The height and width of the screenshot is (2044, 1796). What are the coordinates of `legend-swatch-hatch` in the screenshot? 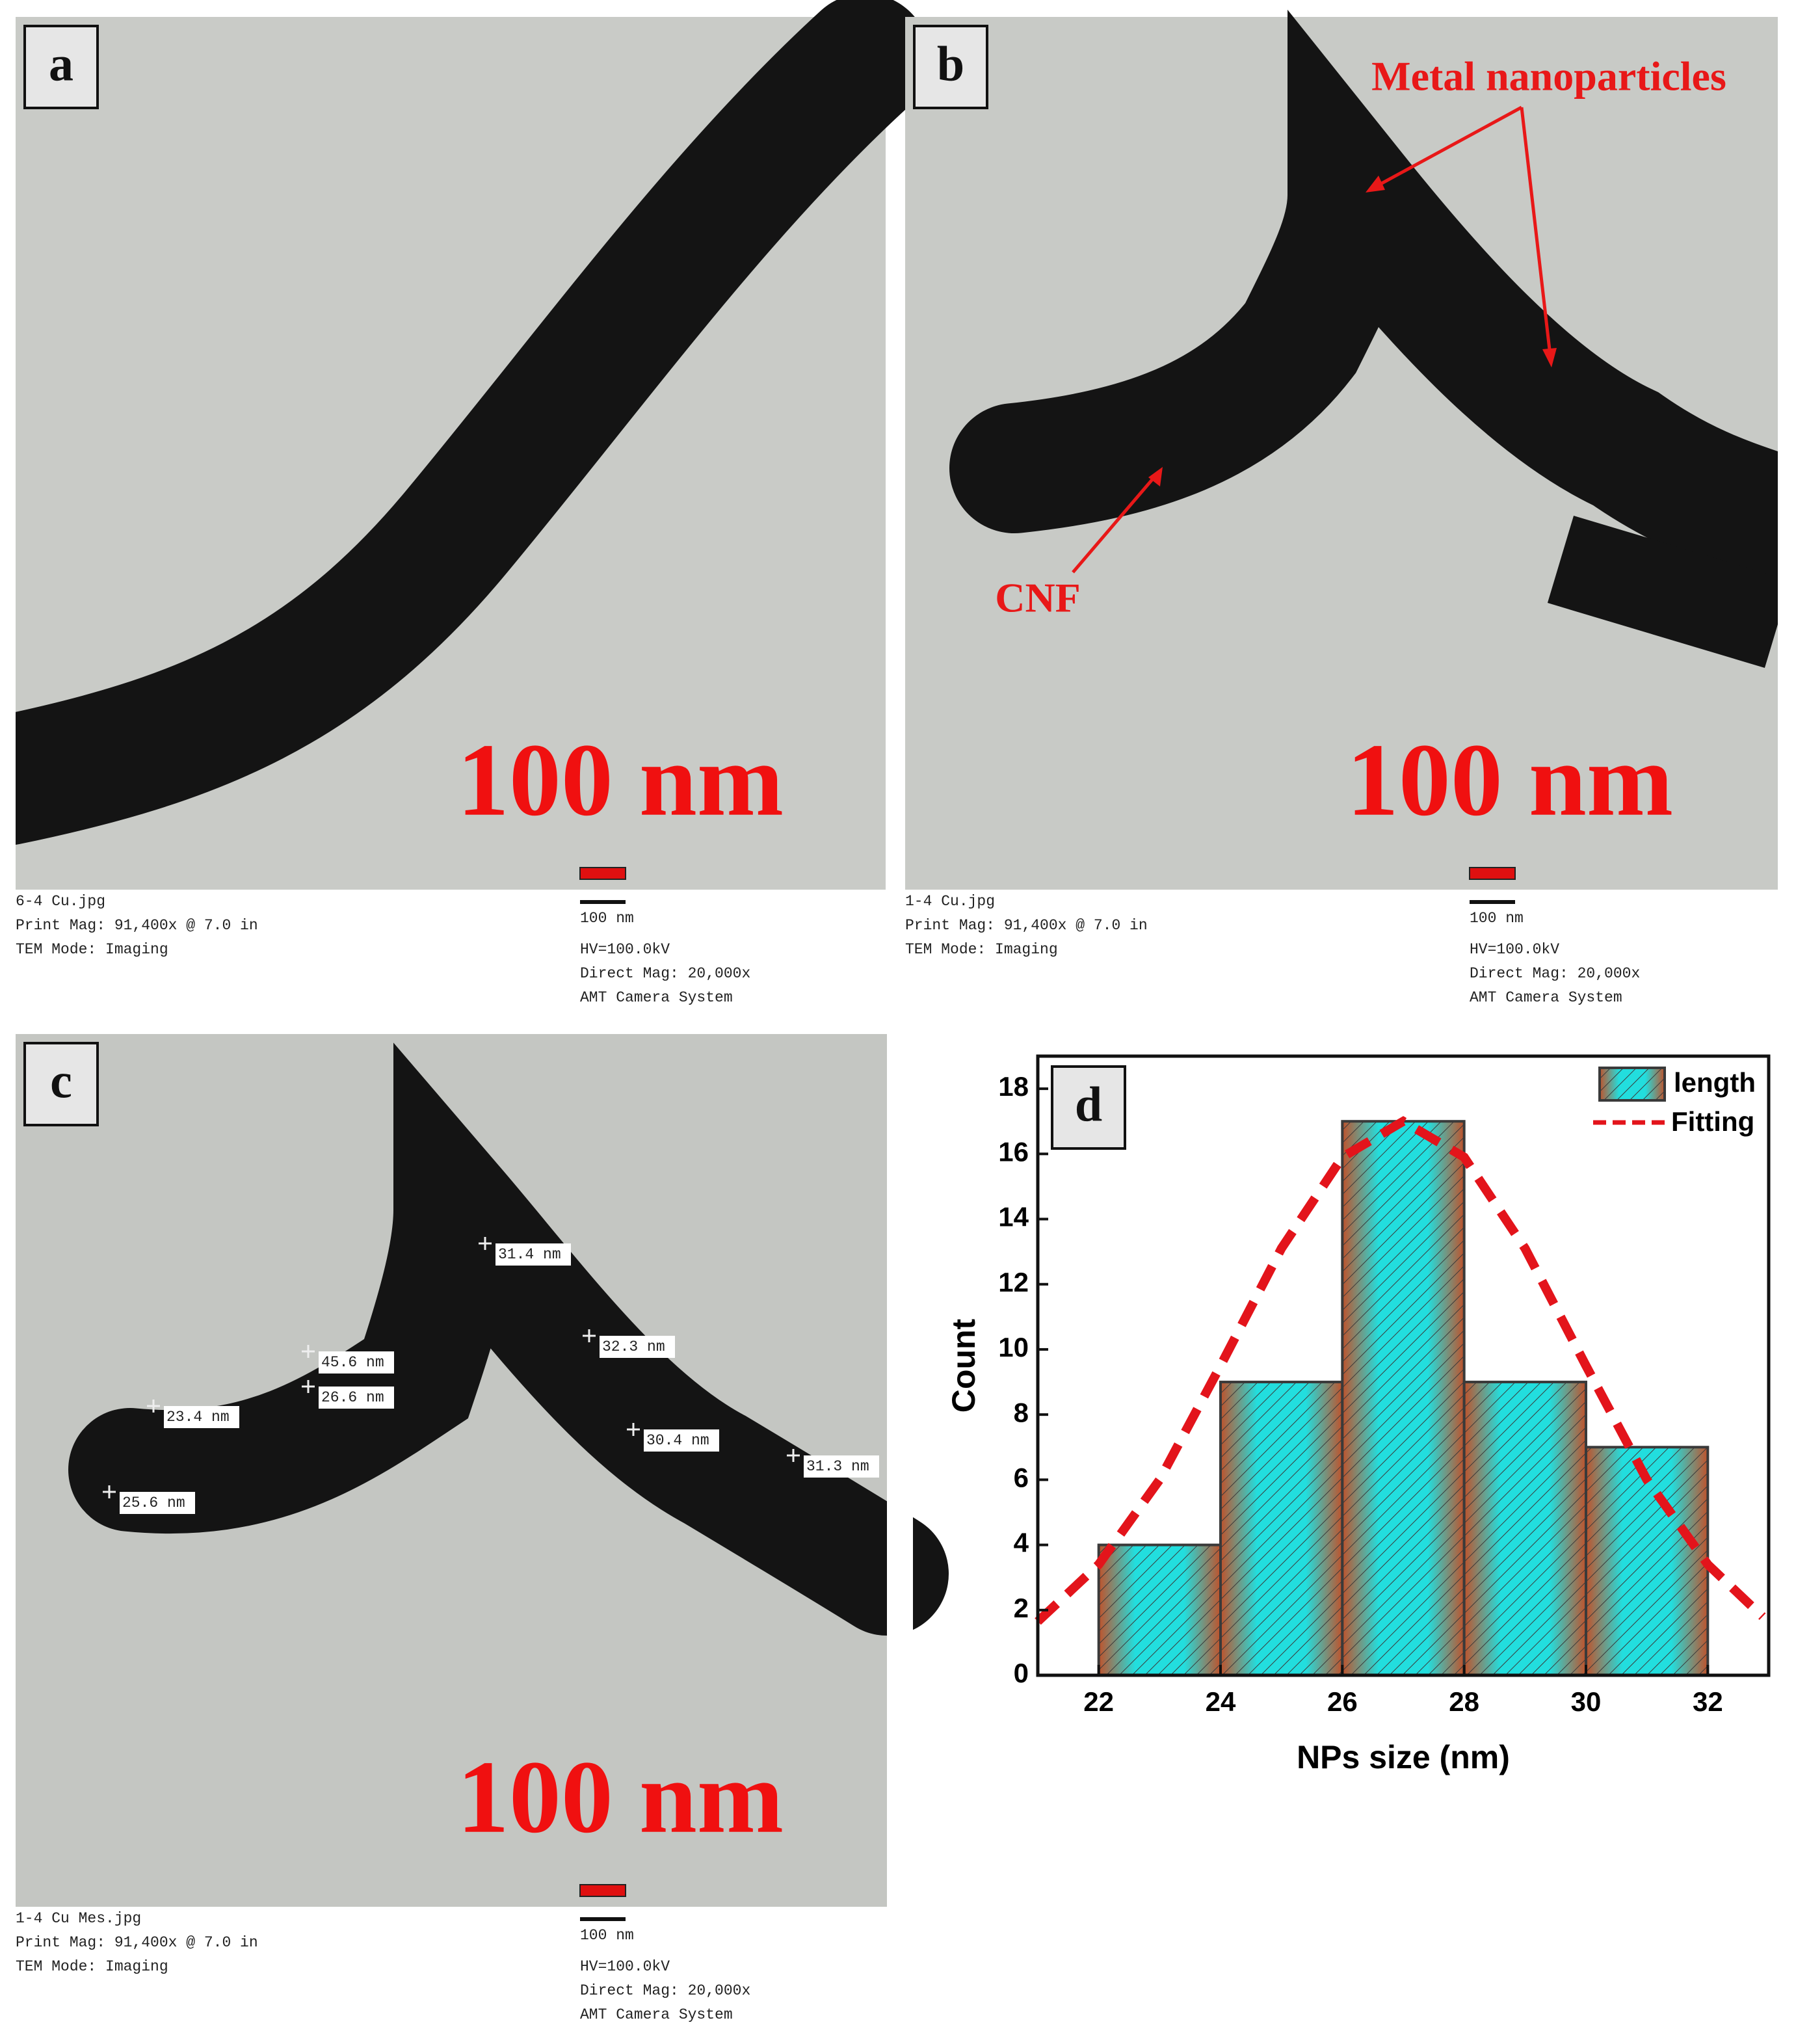 It's located at (1632, 1084).